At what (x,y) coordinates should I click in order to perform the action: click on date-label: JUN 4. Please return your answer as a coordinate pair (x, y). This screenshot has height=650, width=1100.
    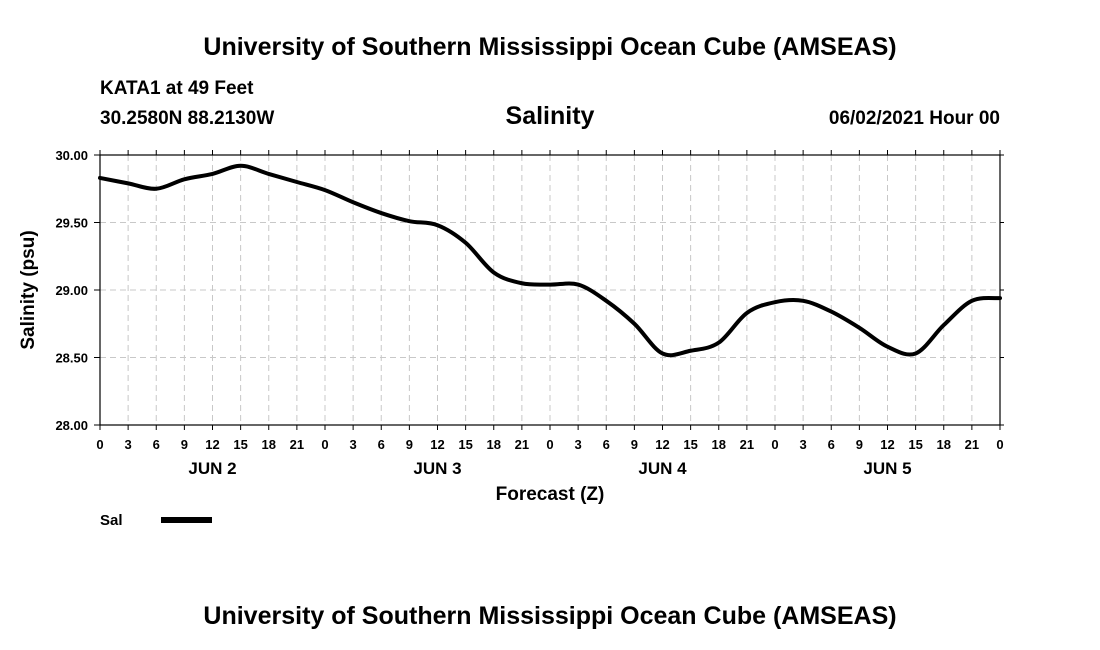
    Looking at the image, I should click on (662, 468).